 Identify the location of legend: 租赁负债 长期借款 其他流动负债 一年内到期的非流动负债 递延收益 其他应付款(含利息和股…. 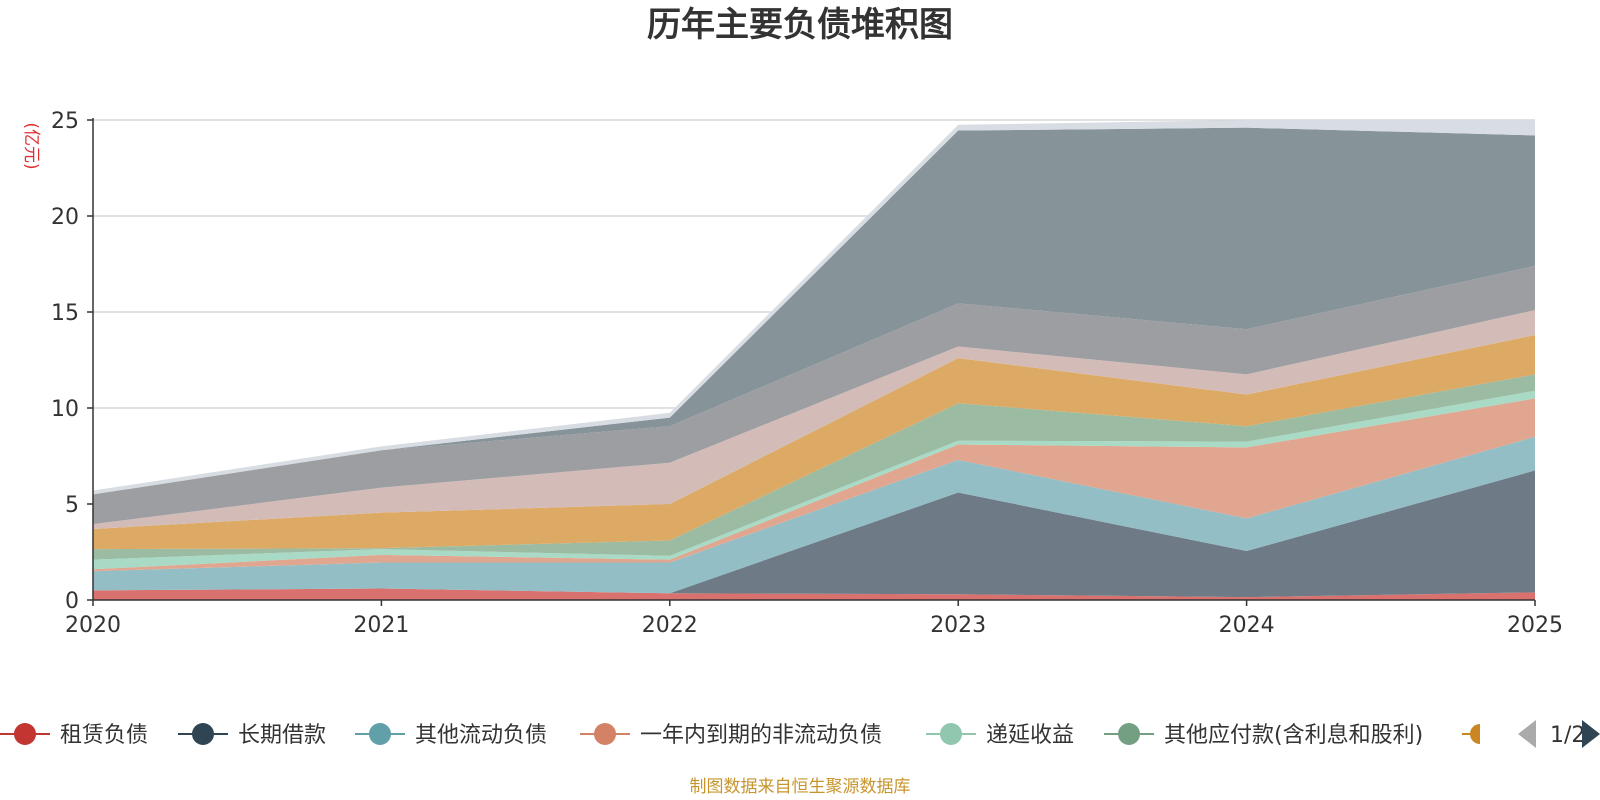
(740, 735).